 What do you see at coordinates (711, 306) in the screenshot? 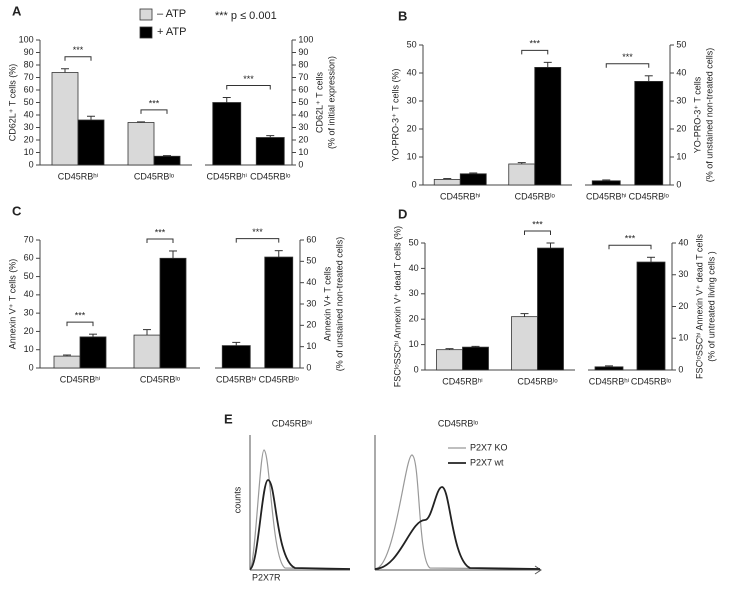
I see `y-axis-label: (% of untreated living cells )` at bounding box center [711, 306].